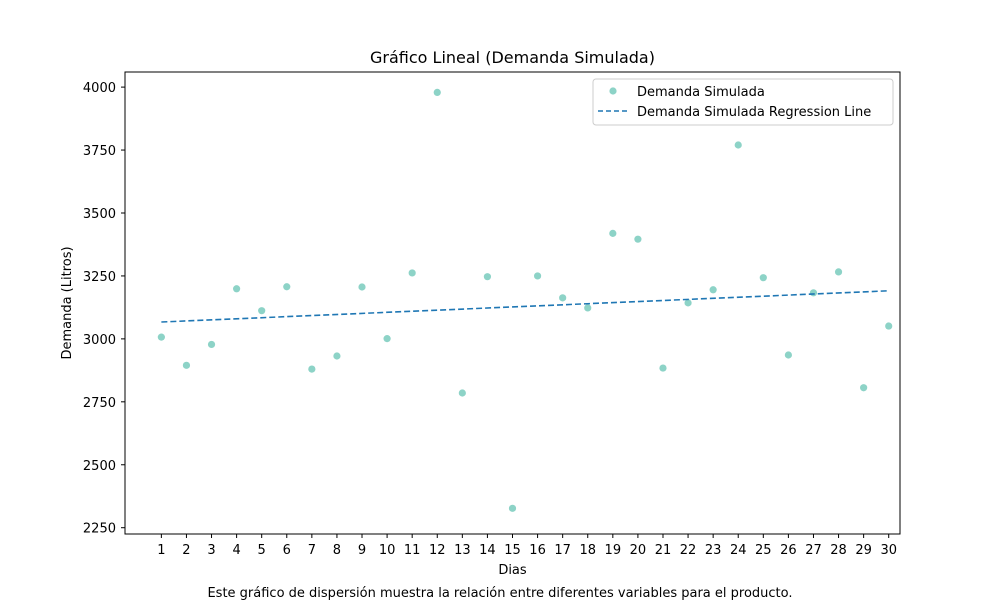 This screenshot has height=600, width=1000. I want to click on x-tick-label: 15, so click(512, 550).